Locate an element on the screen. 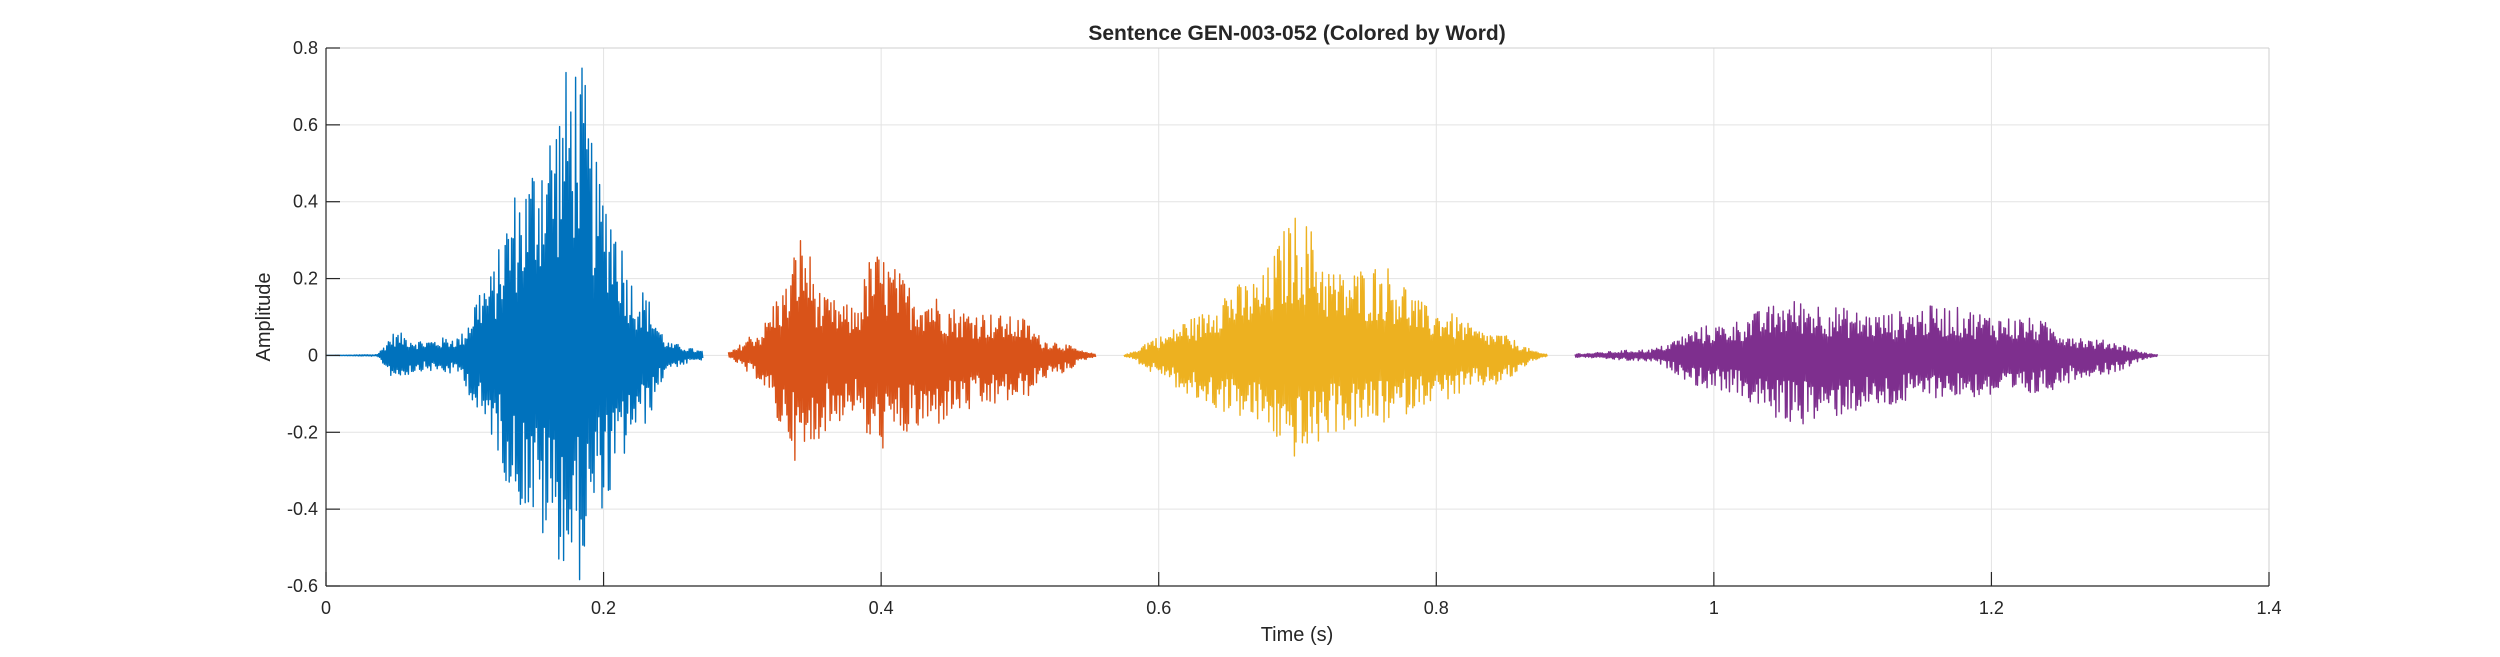  x-axis-label: Time (s) is located at coordinates (1297, 635).